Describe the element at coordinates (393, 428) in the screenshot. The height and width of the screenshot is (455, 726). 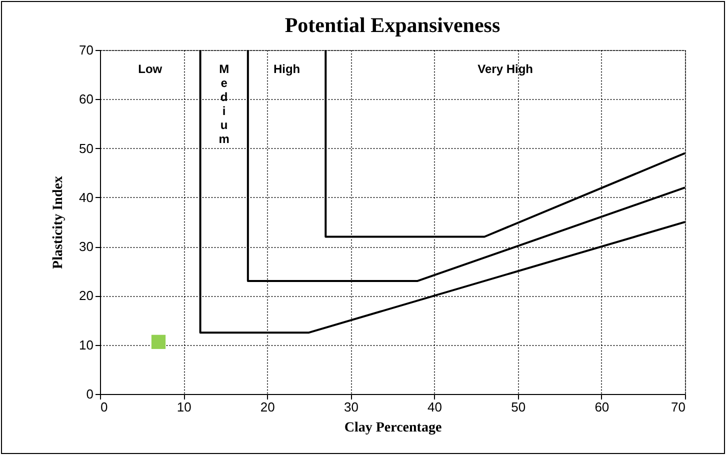
I see `x-axis-title: Clay Percentage` at that location.